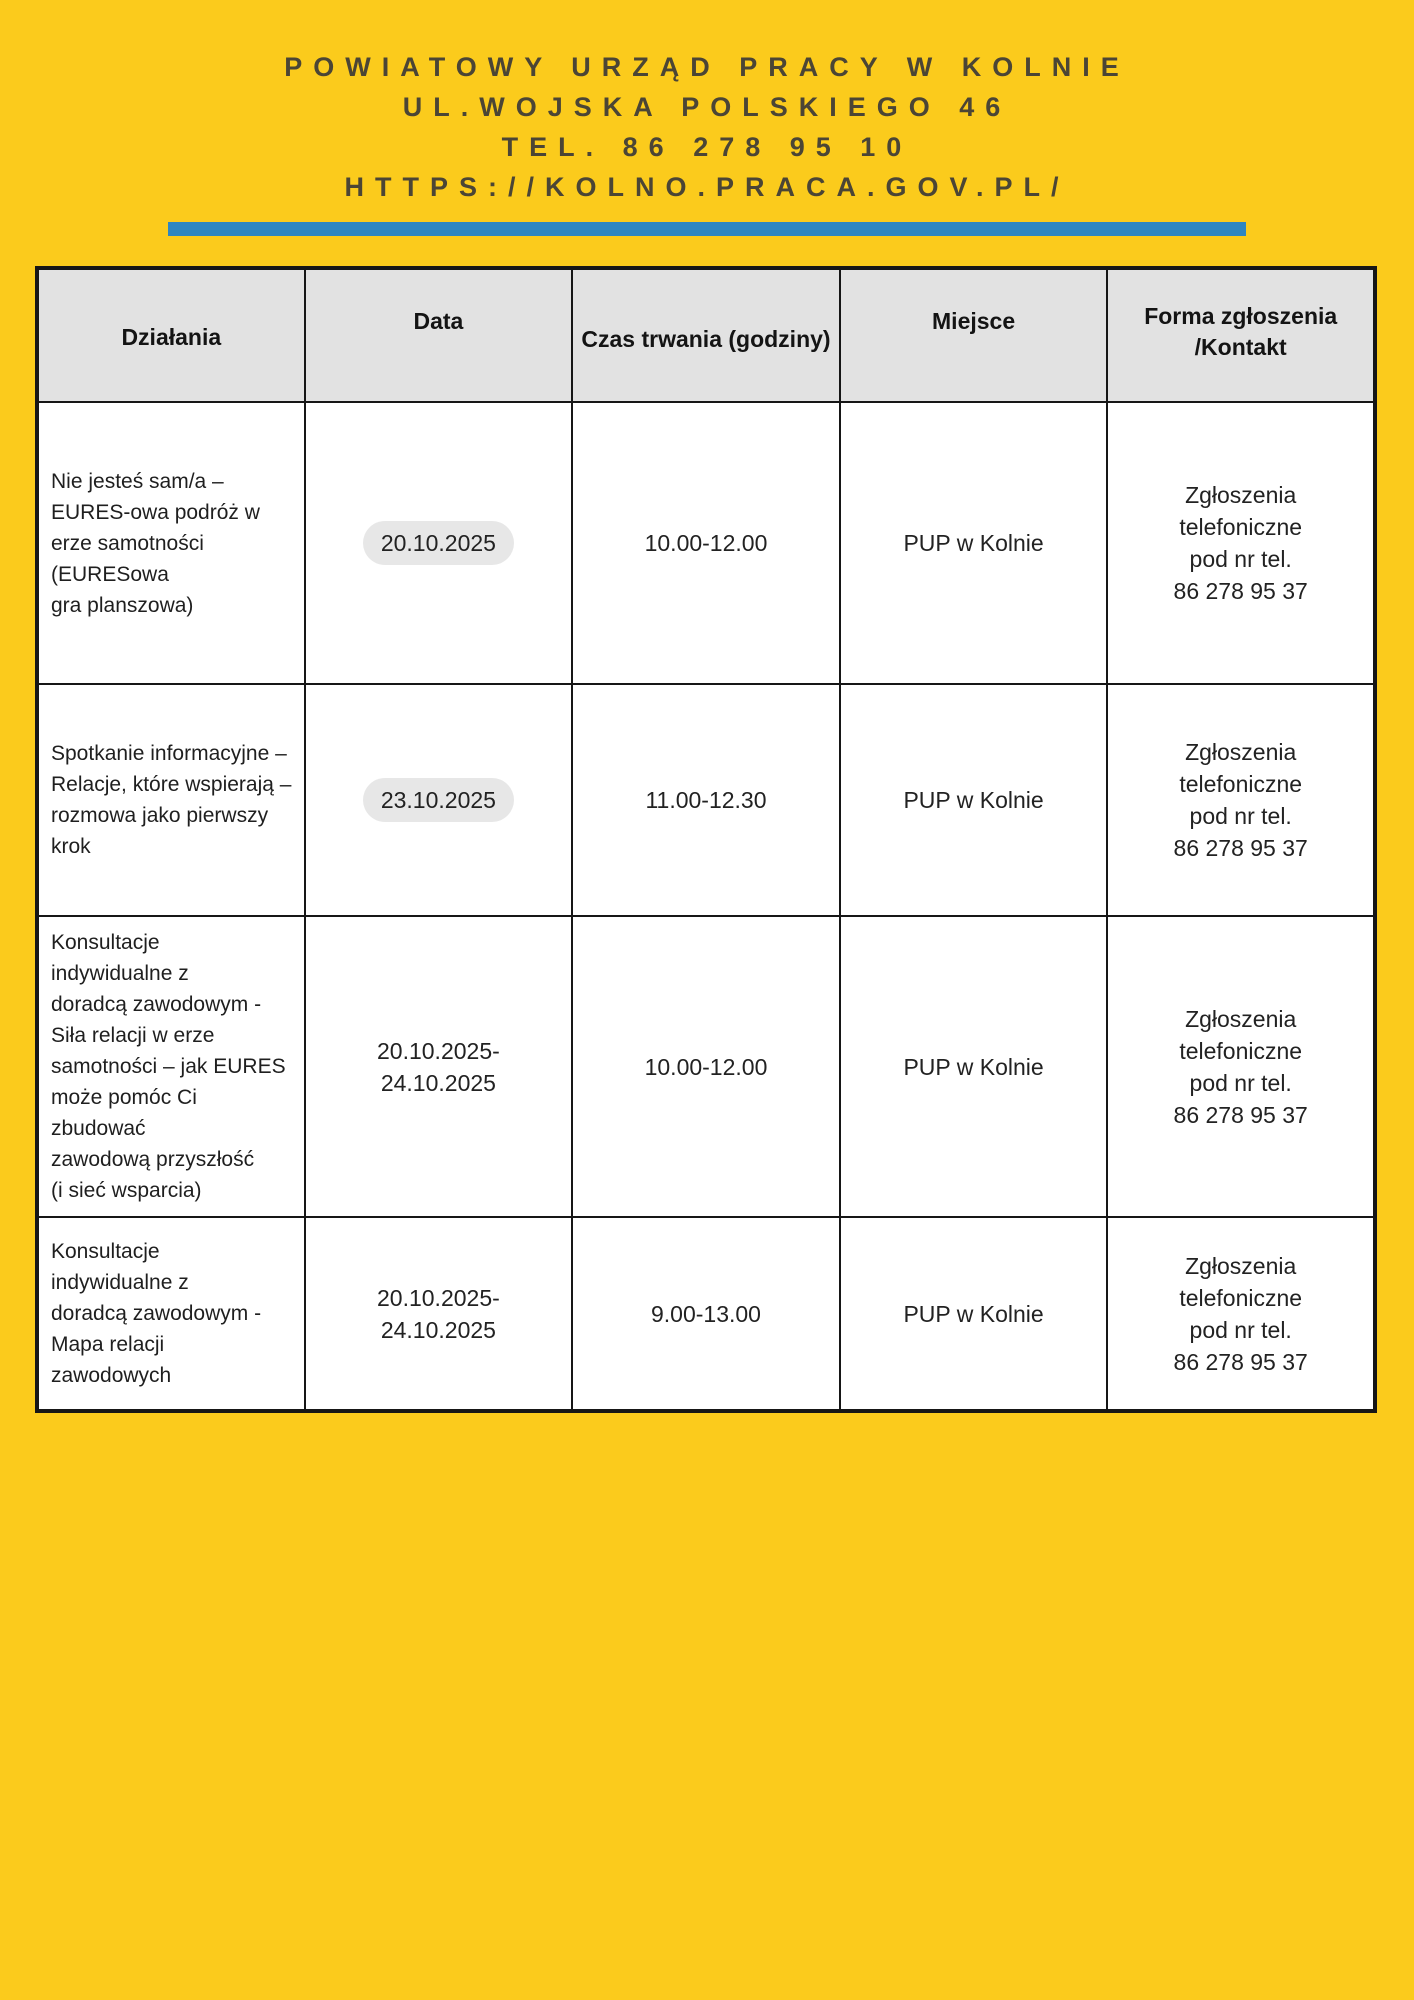 This screenshot has height=2000, width=1414. Describe the element at coordinates (707, 67) in the screenshot. I see `office-name: POWIATOWY URZĄD PRACY W KOLNIE` at that location.